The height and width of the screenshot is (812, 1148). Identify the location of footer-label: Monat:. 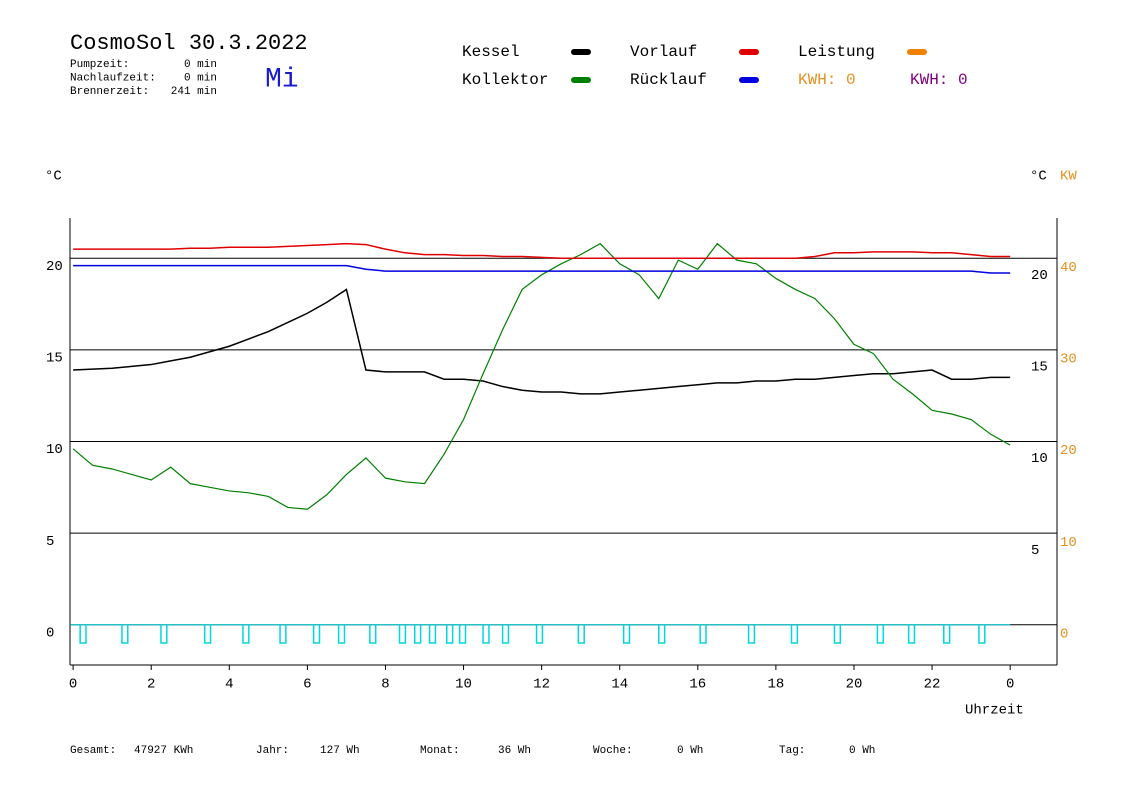
(440, 751).